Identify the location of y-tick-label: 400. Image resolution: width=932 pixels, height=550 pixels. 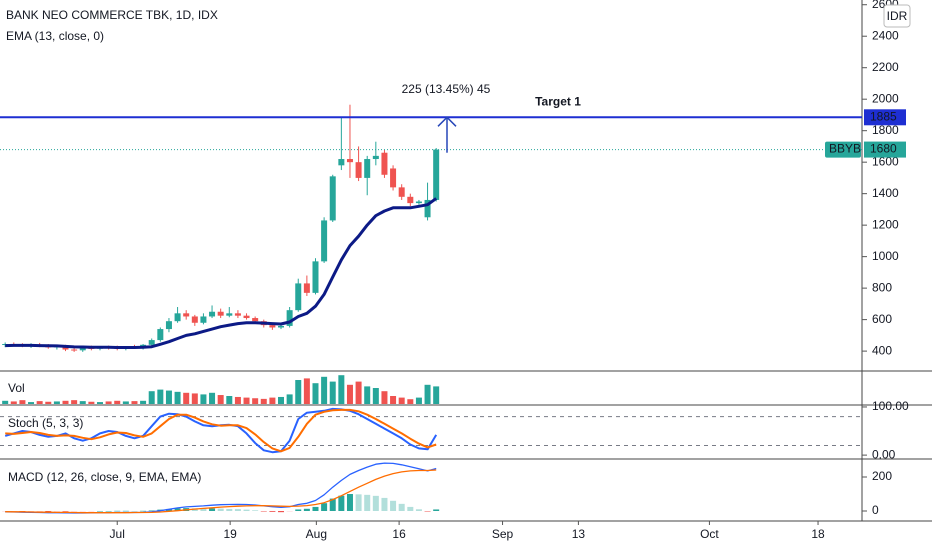
(882, 350).